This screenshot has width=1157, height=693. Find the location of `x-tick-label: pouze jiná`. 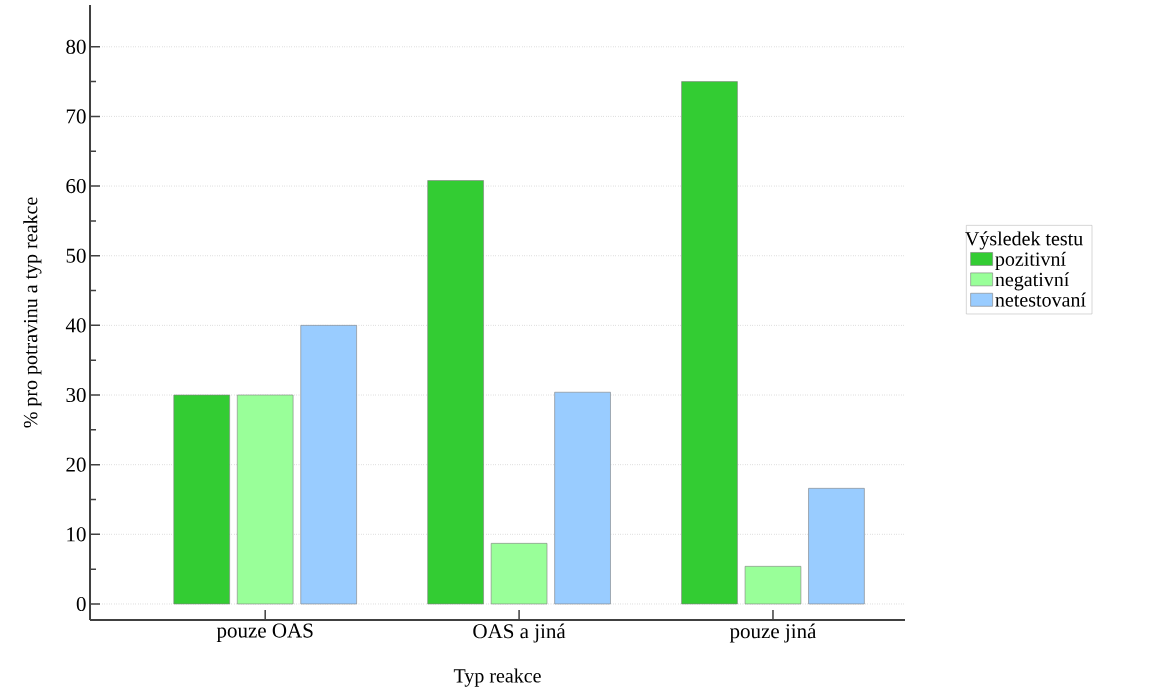

x-tick-label: pouze jiná is located at coordinates (773, 633).